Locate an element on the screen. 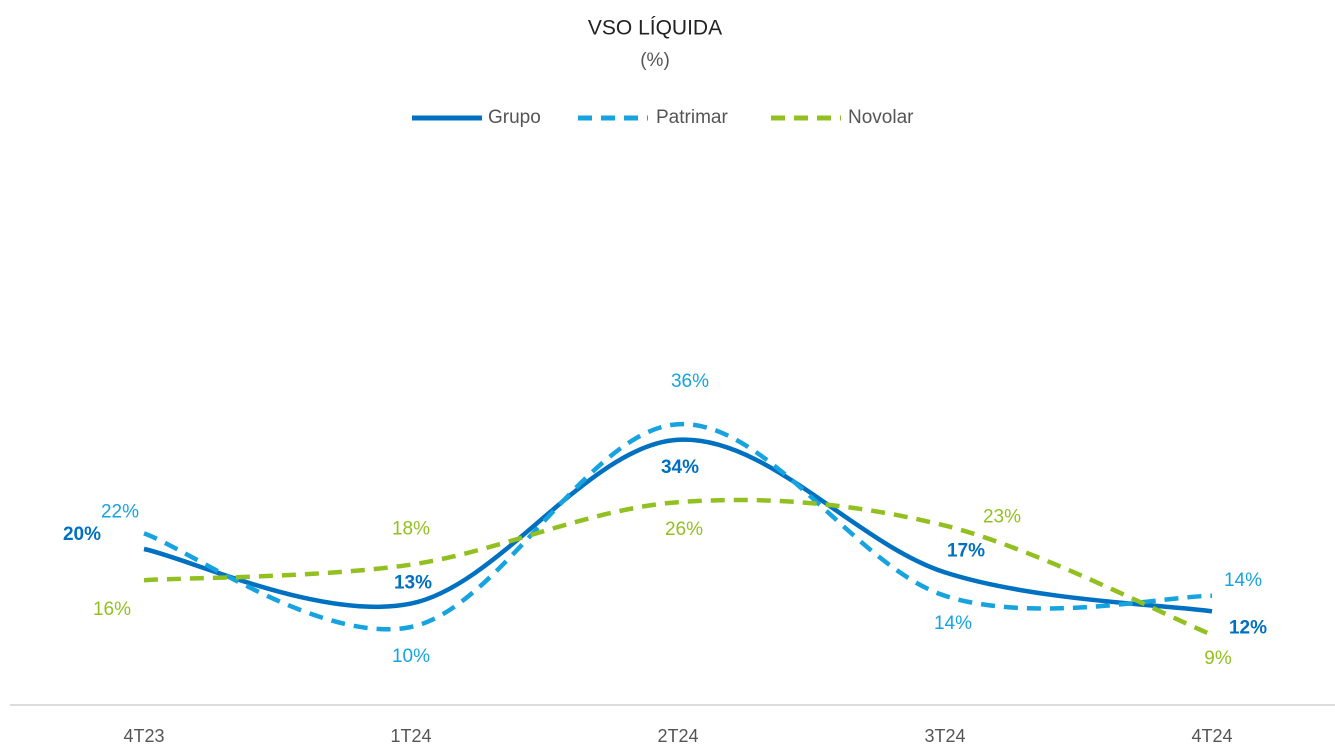  legend-label: Grupo is located at coordinates (514, 117).